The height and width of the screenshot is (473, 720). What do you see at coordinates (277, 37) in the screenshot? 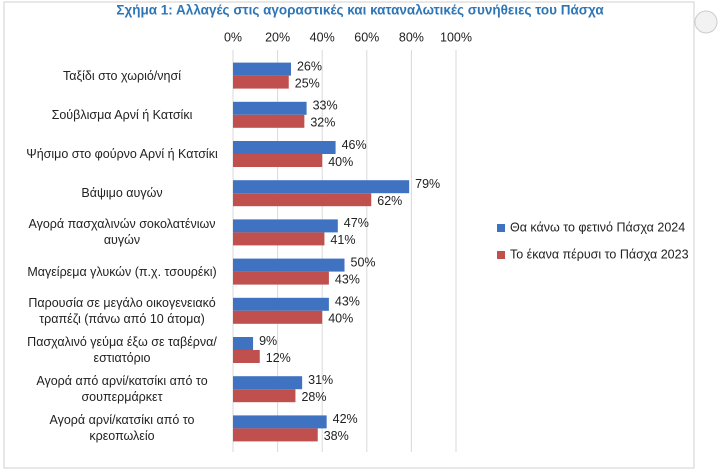
I see `x-tick-label: 20%` at bounding box center [277, 37].